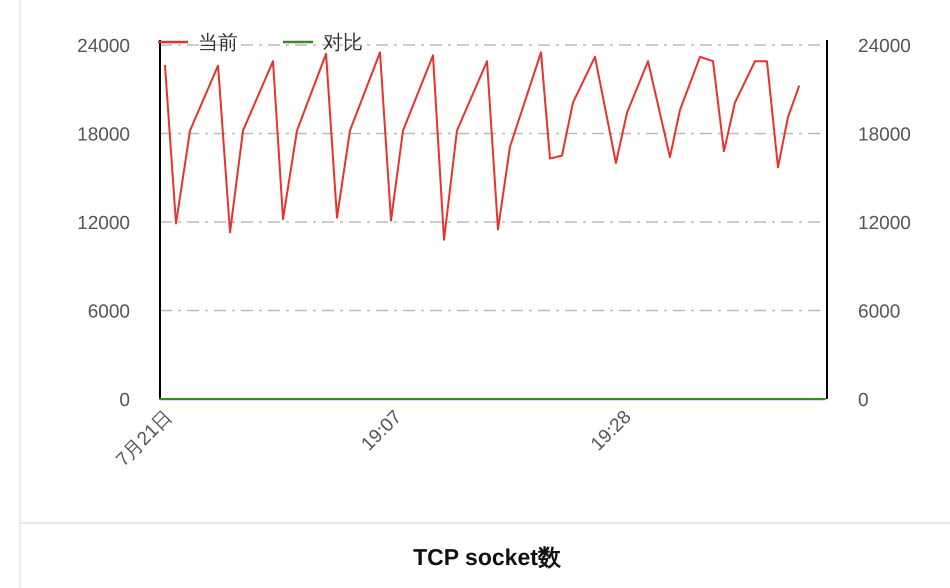  What do you see at coordinates (487, 557) in the screenshot?
I see `title: TCP socket数` at bounding box center [487, 557].